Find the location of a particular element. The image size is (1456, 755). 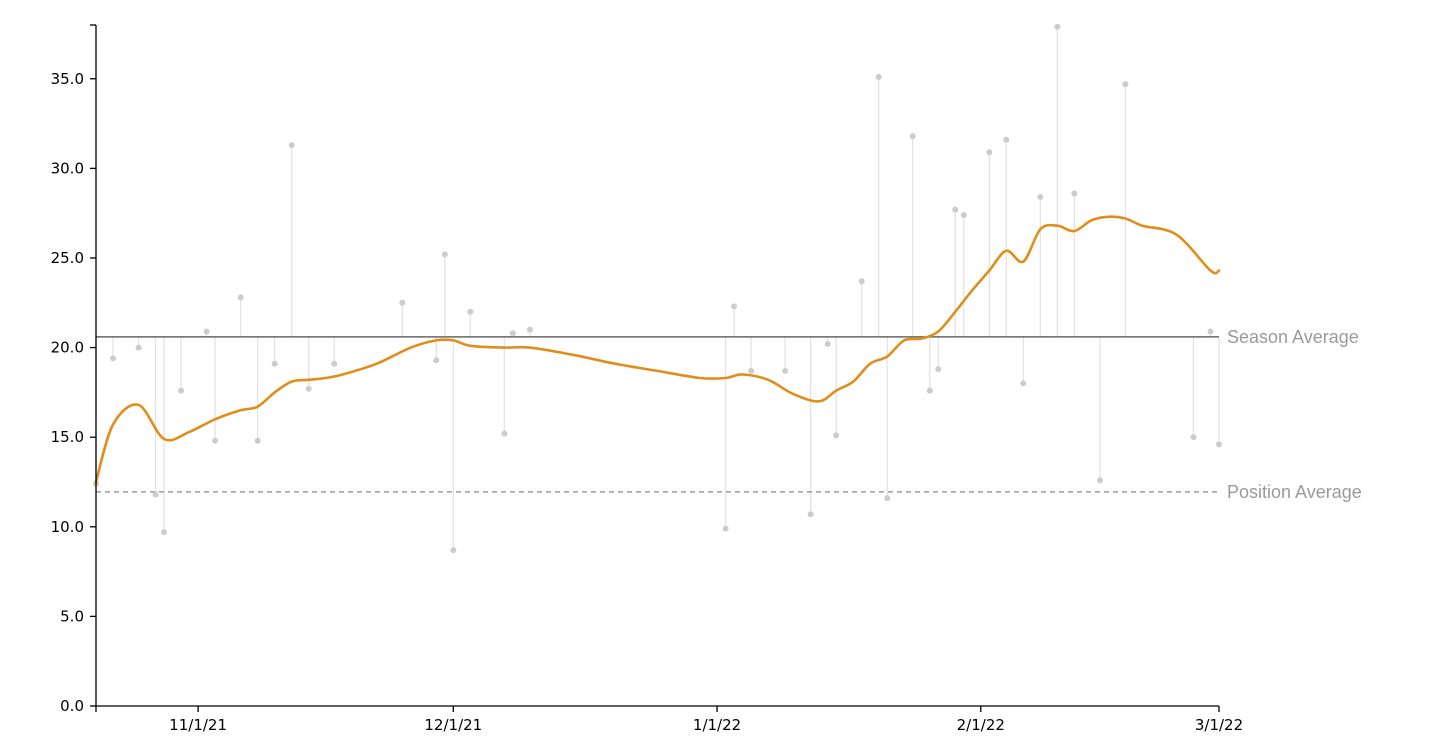

x-tick-label: 2/1/22 is located at coordinates (981, 725).